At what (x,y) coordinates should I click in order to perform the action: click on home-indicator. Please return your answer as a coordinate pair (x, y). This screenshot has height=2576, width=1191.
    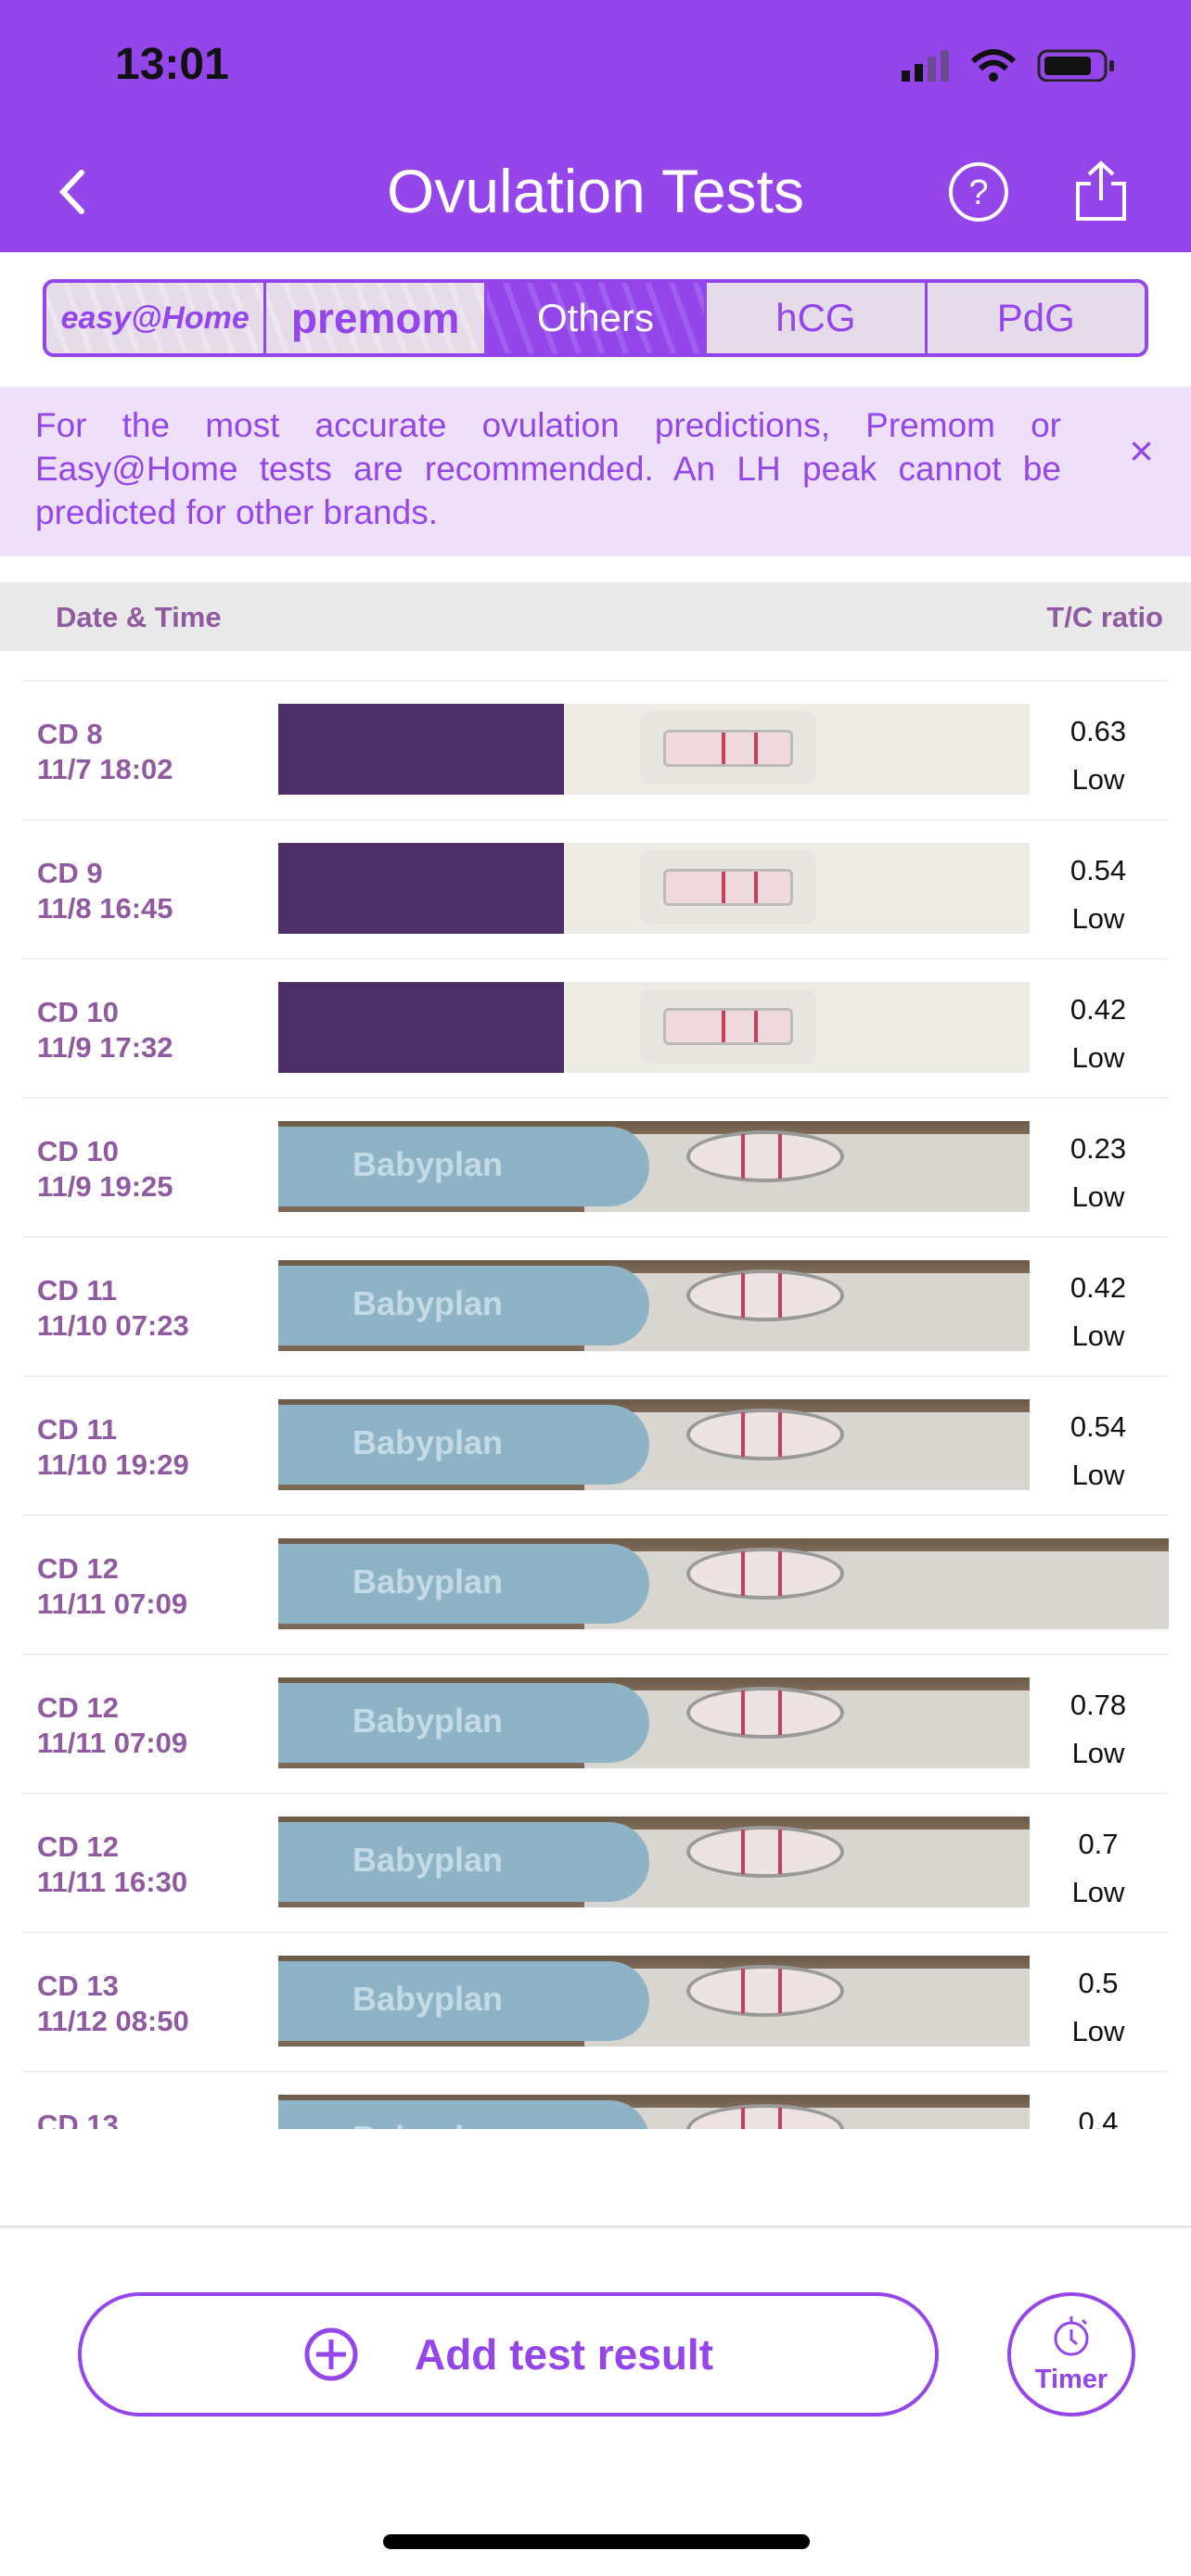
    Looking at the image, I should click on (597, 2541).